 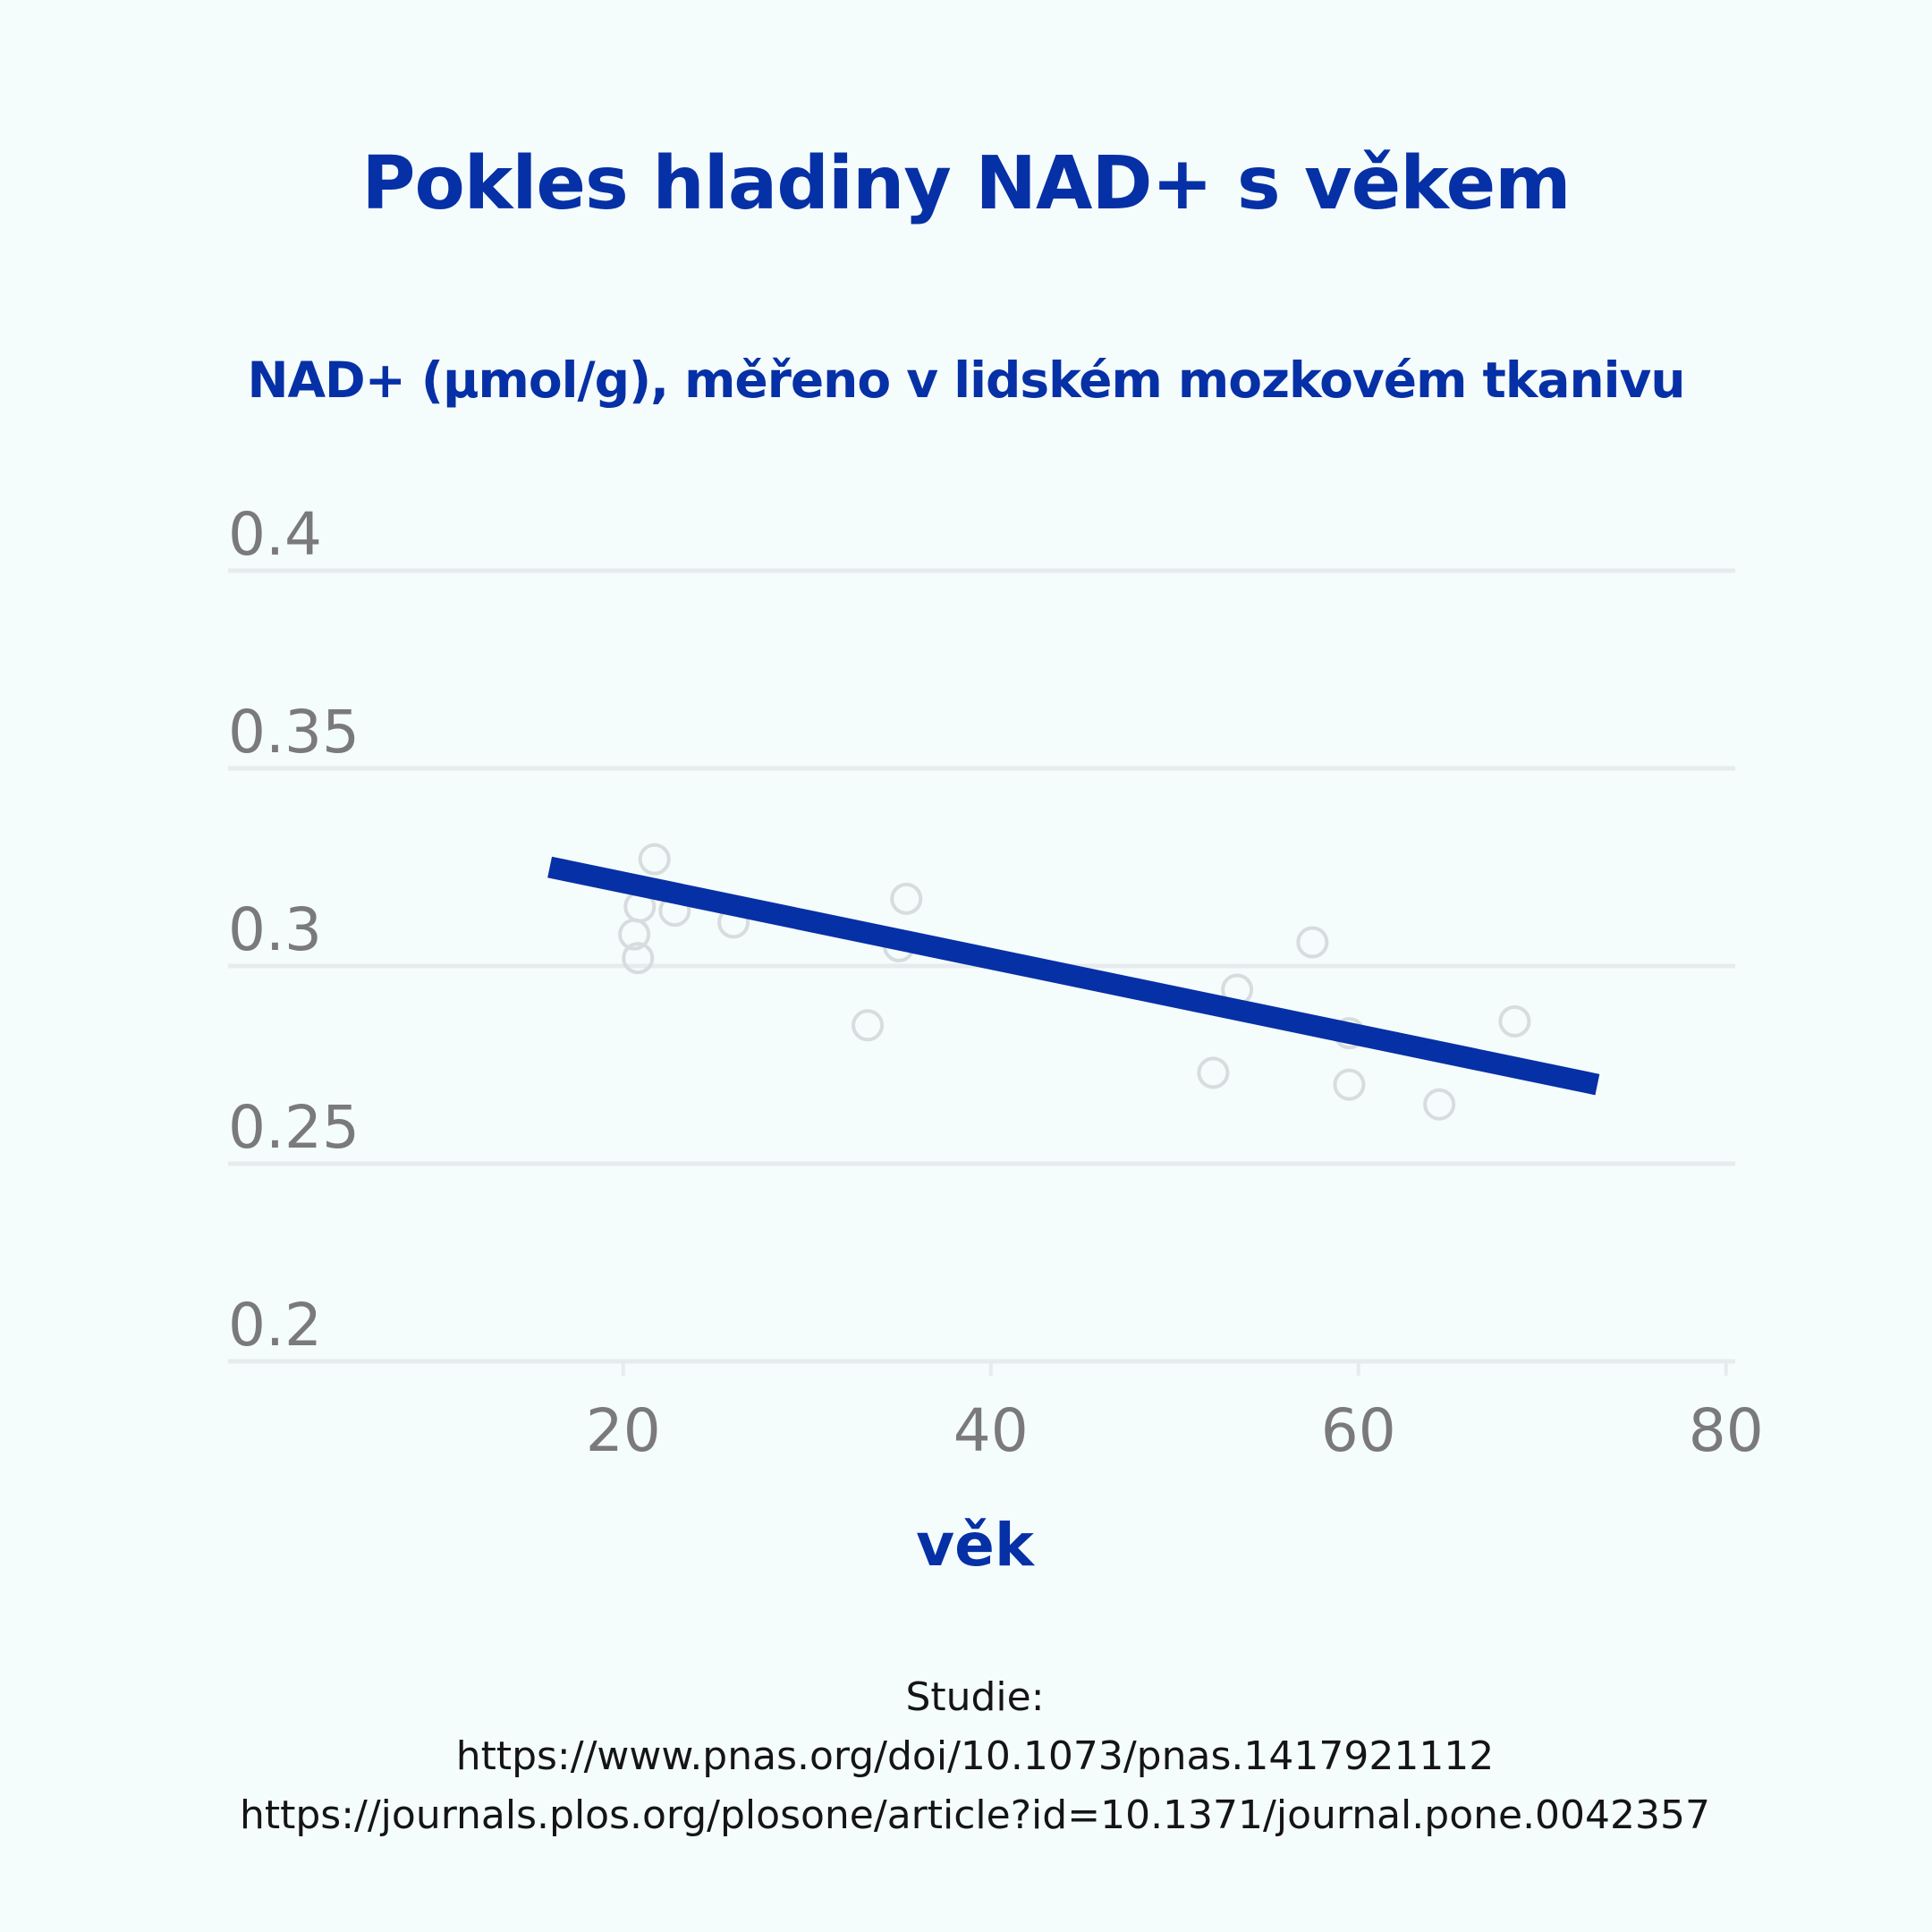 What do you see at coordinates (991, 1430) in the screenshot?
I see `x-tick-label: 40` at bounding box center [991, 1430].